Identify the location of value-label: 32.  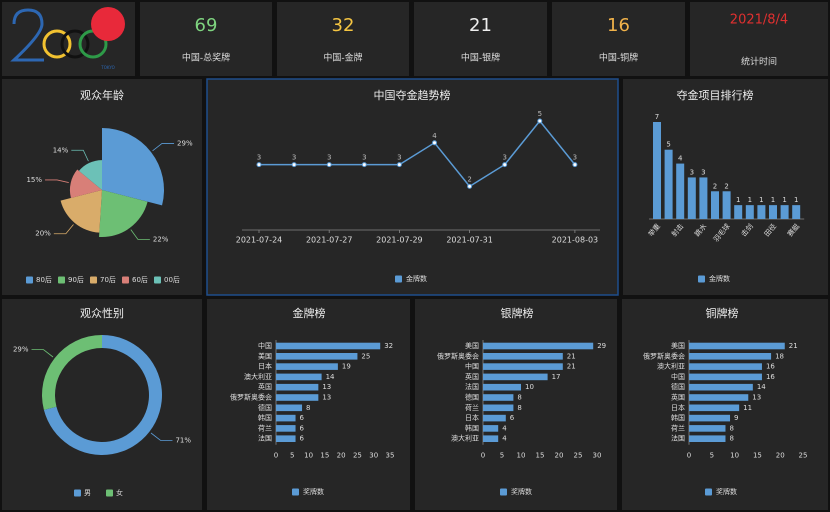
(388, 346).